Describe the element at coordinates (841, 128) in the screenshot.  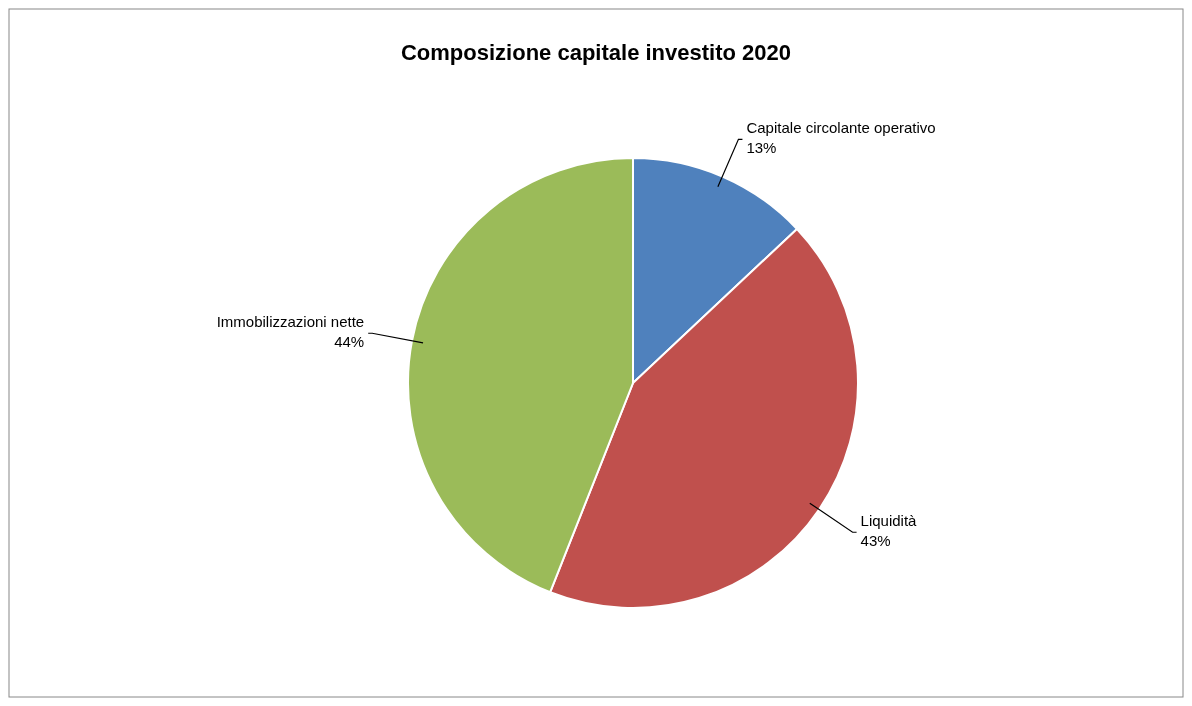
I see `slice-label: Capitale circolante operativo` at that location.